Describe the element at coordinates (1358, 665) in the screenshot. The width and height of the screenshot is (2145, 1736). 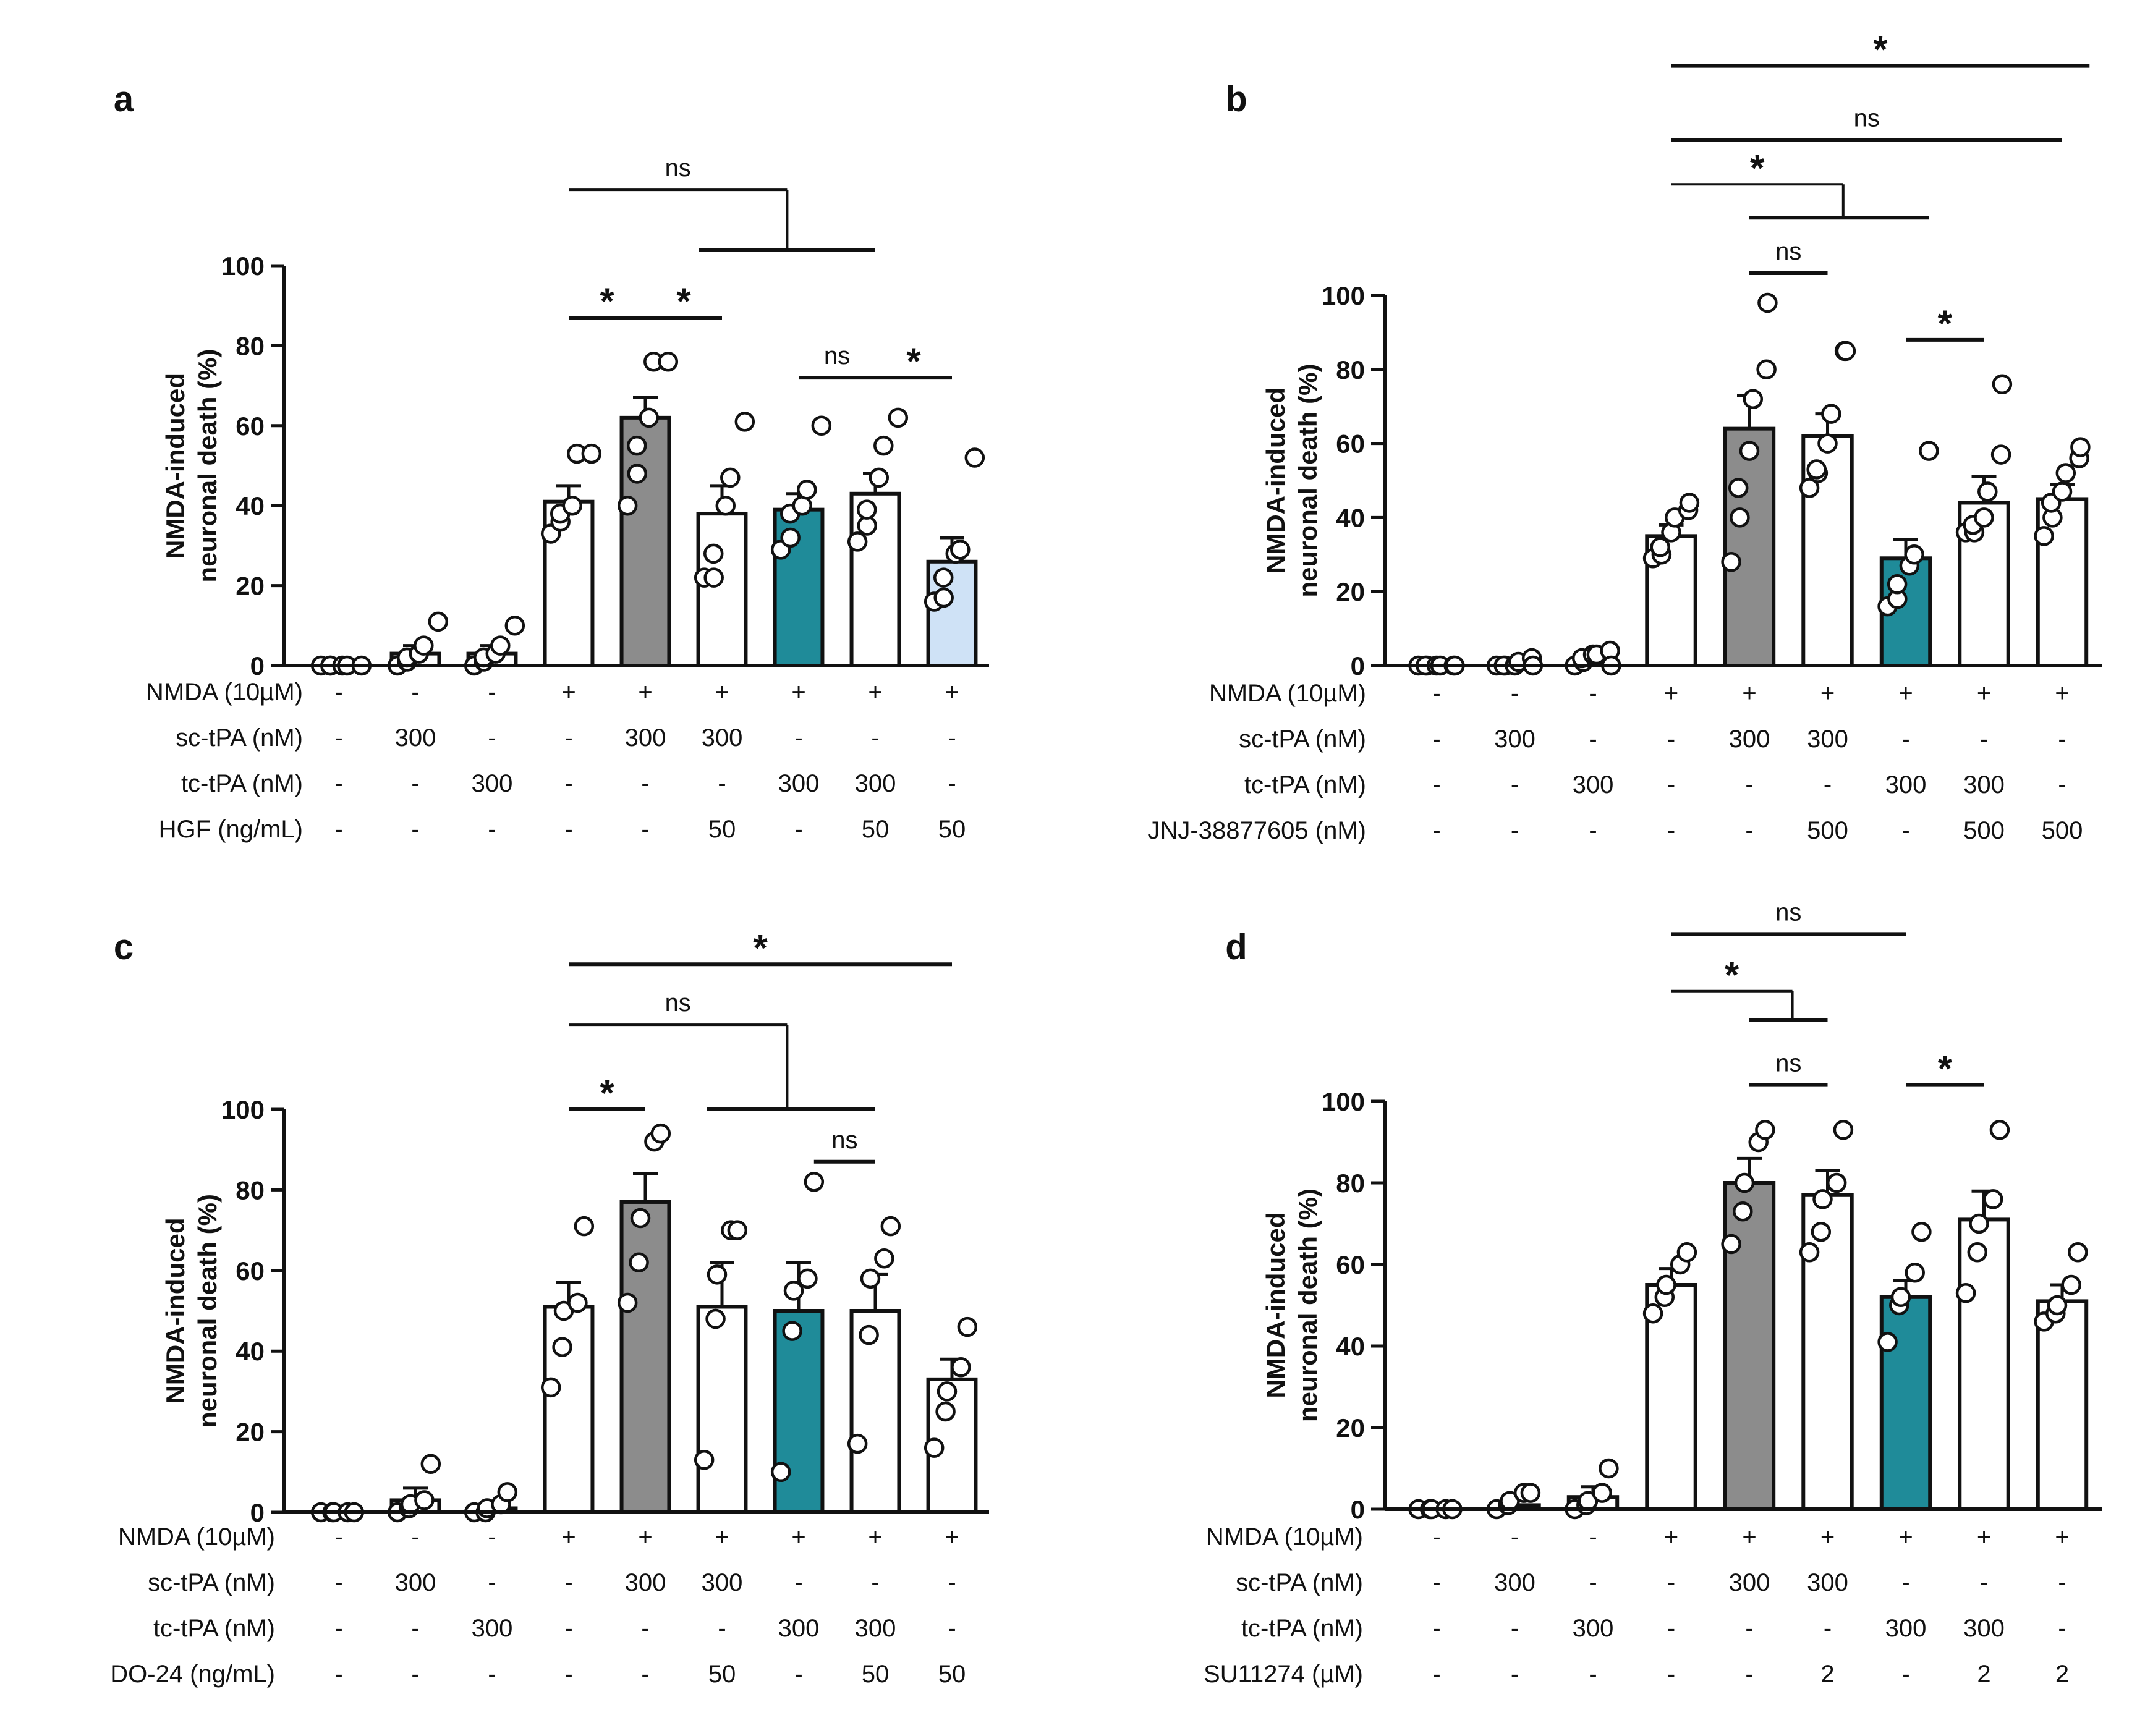
I see `y-tick-label: 0` at that location.